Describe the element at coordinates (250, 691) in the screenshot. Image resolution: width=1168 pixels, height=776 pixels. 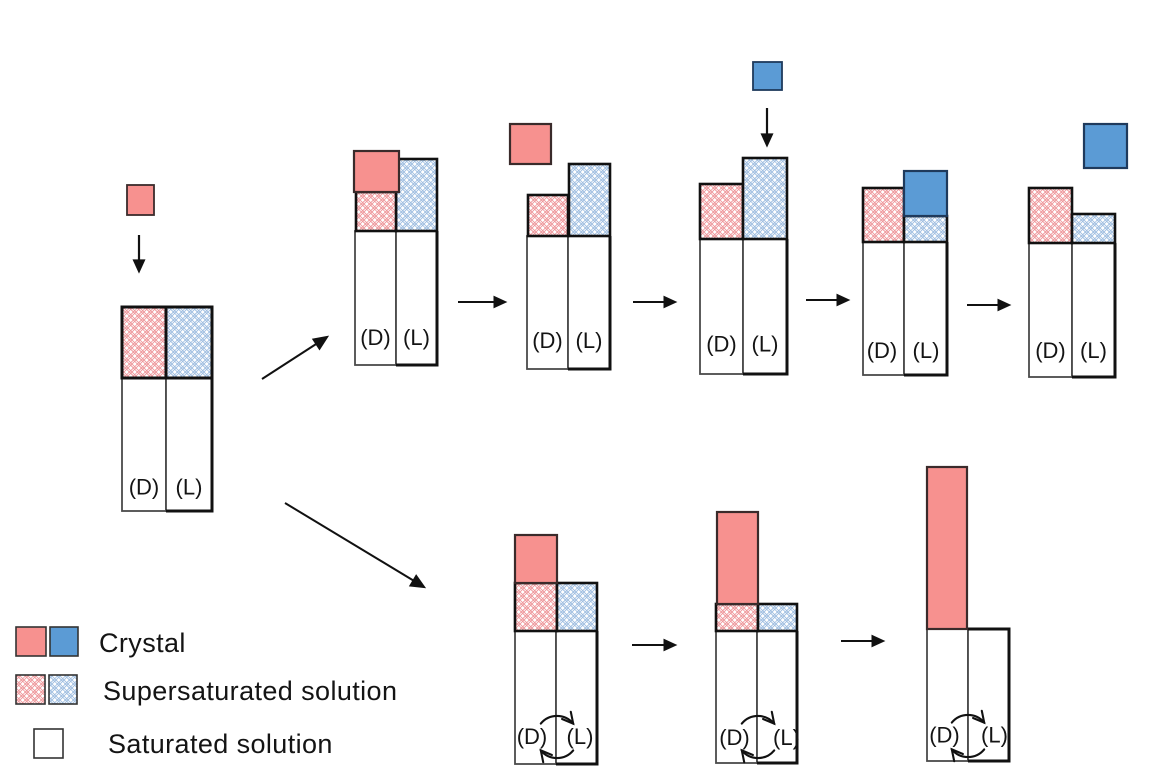
I see `svg-text: Supersaturated solution` at that location.